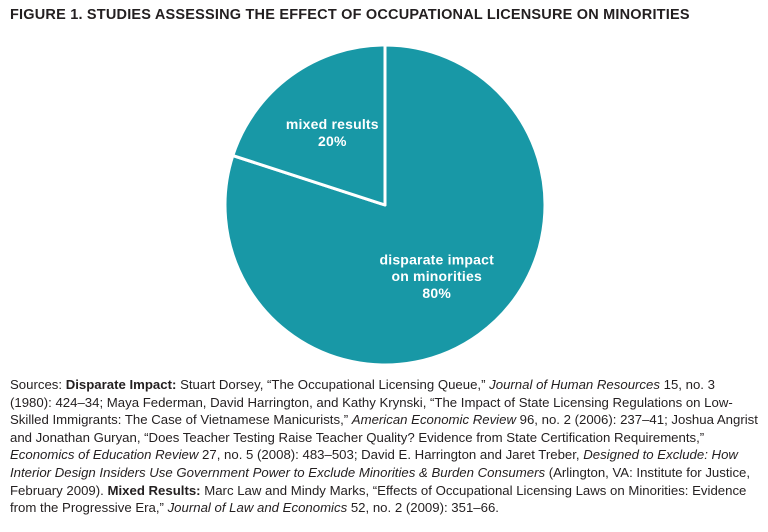 Image resolution: width=768 pixels, height=532 pixels. I want to click on sources-segment: Sources:, so click(38, 384).